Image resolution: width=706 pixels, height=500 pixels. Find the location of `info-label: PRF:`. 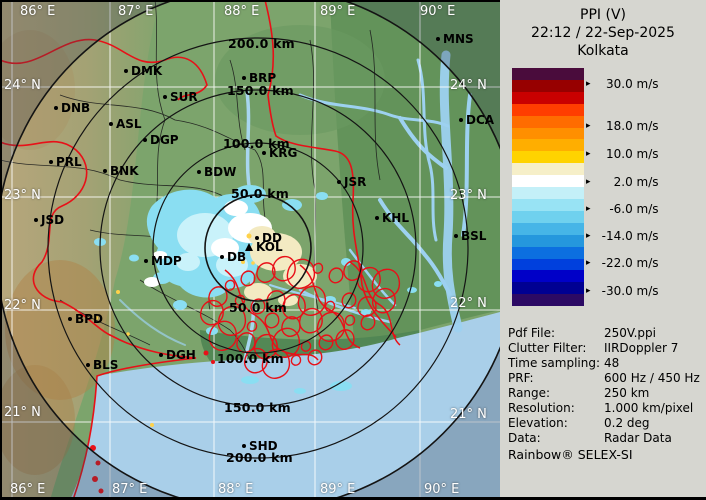

info-label: PRF: is located at coordinates (521, 377).